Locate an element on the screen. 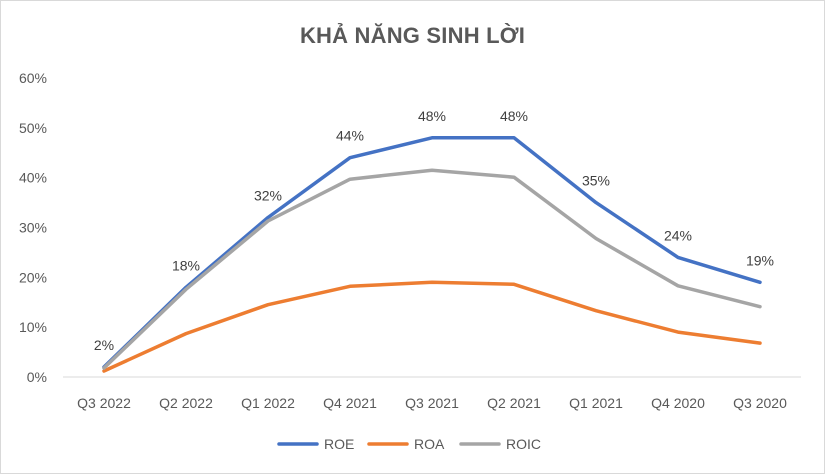 This screenshot has height=474, width=825. data-label: 19% is located at coordinates (760, 260).